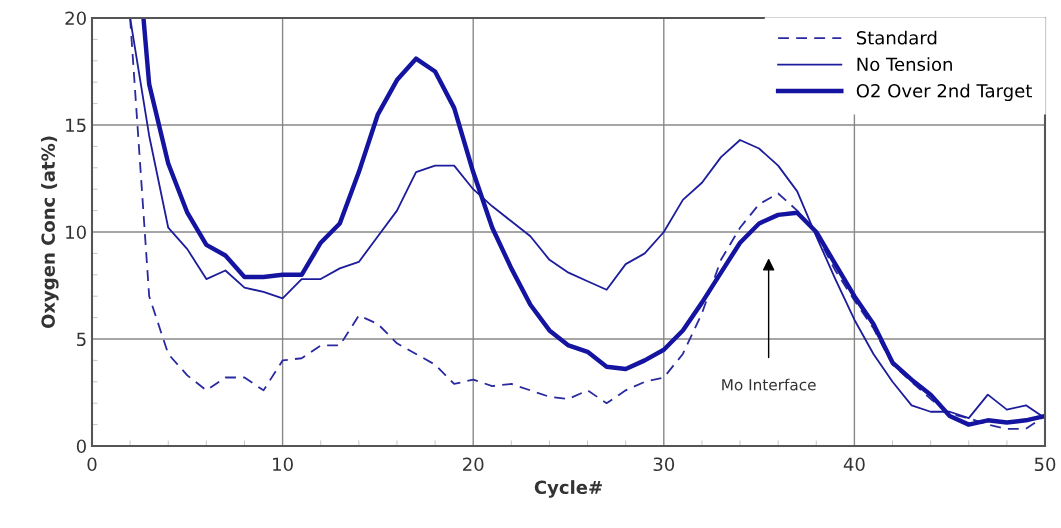 The width and height of the screenshot is (1061, 528). I want to click on x-tick-label: 0, so click(92, 464).